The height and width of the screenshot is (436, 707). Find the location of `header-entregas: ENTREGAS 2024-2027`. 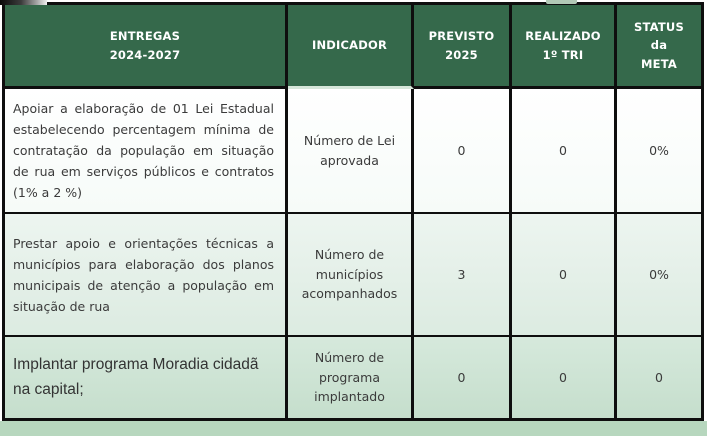

header-entregas: ENTREGAS 2024-2027 is located at coordinates (146, 47).